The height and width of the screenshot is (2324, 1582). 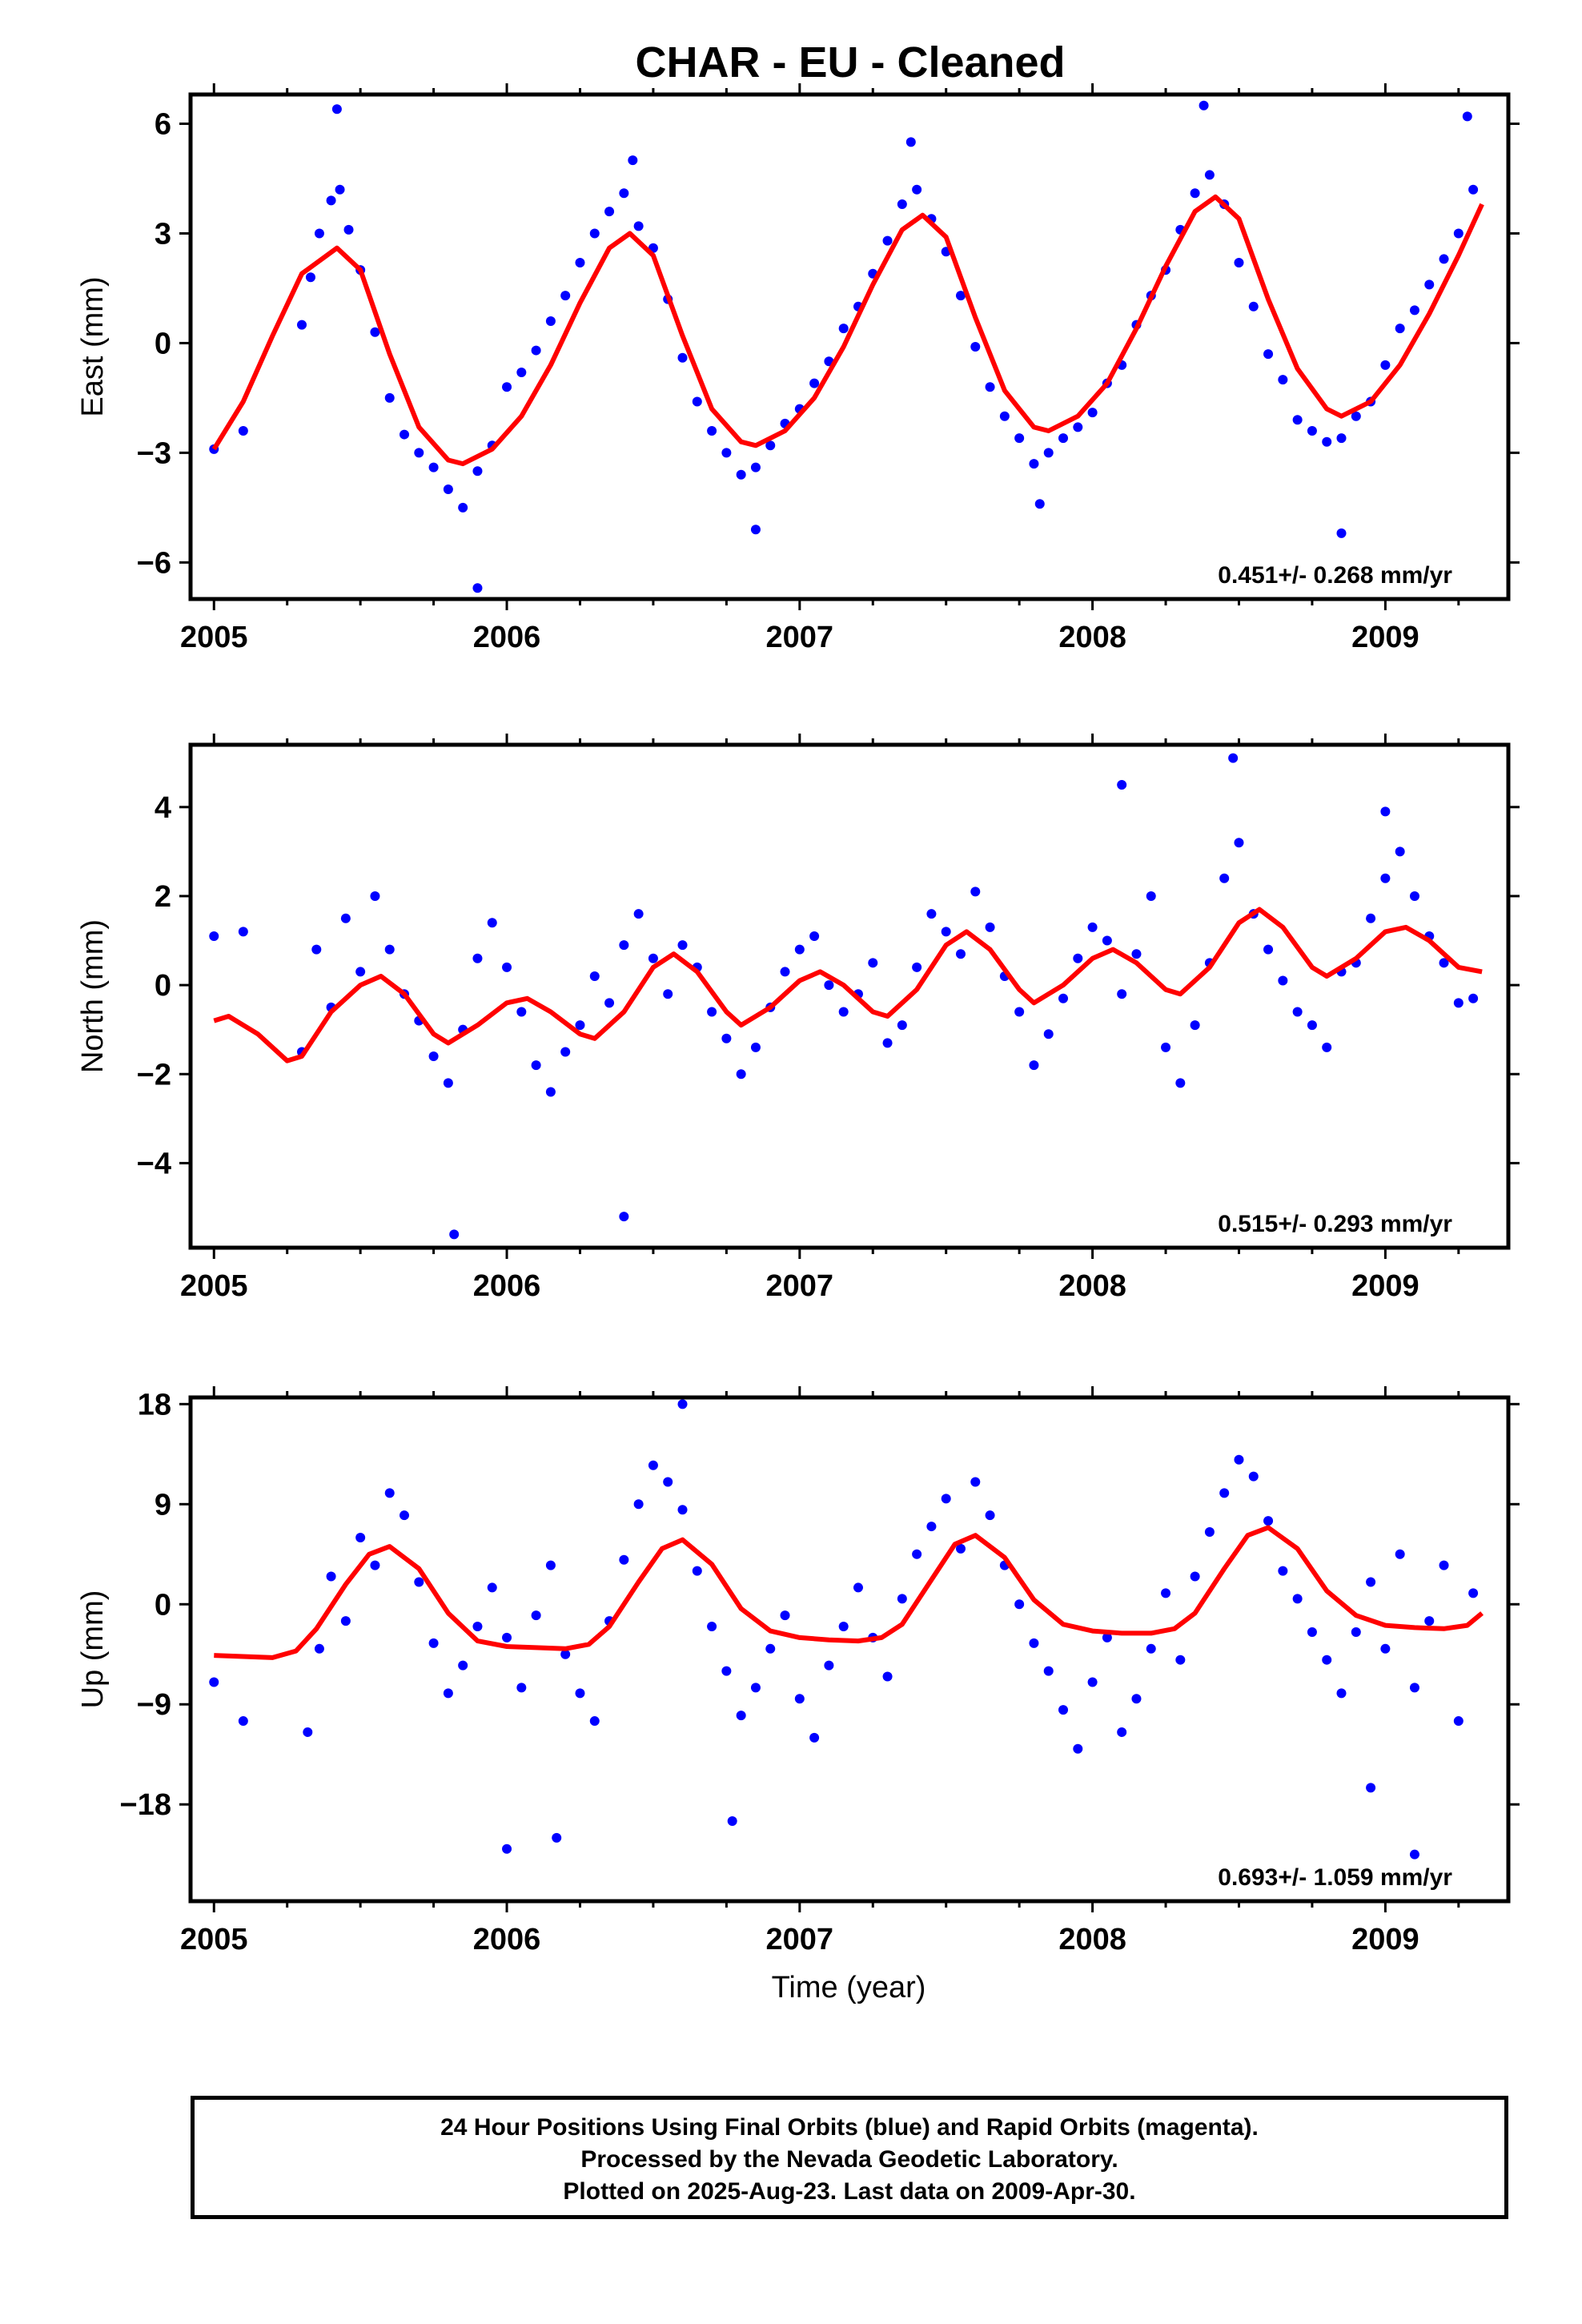 I want to click on up-y-tick-label: −18, so click(x=145, y=1805).